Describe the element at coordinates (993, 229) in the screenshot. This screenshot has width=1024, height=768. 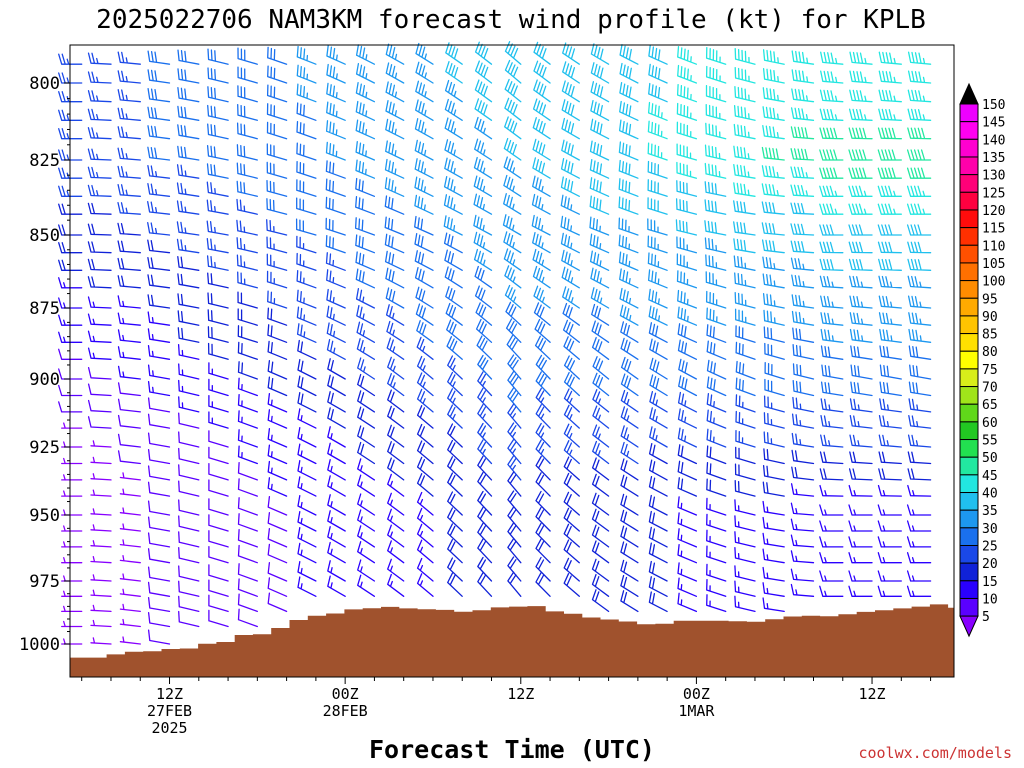
I see `colorbar-label: 115` at that location.